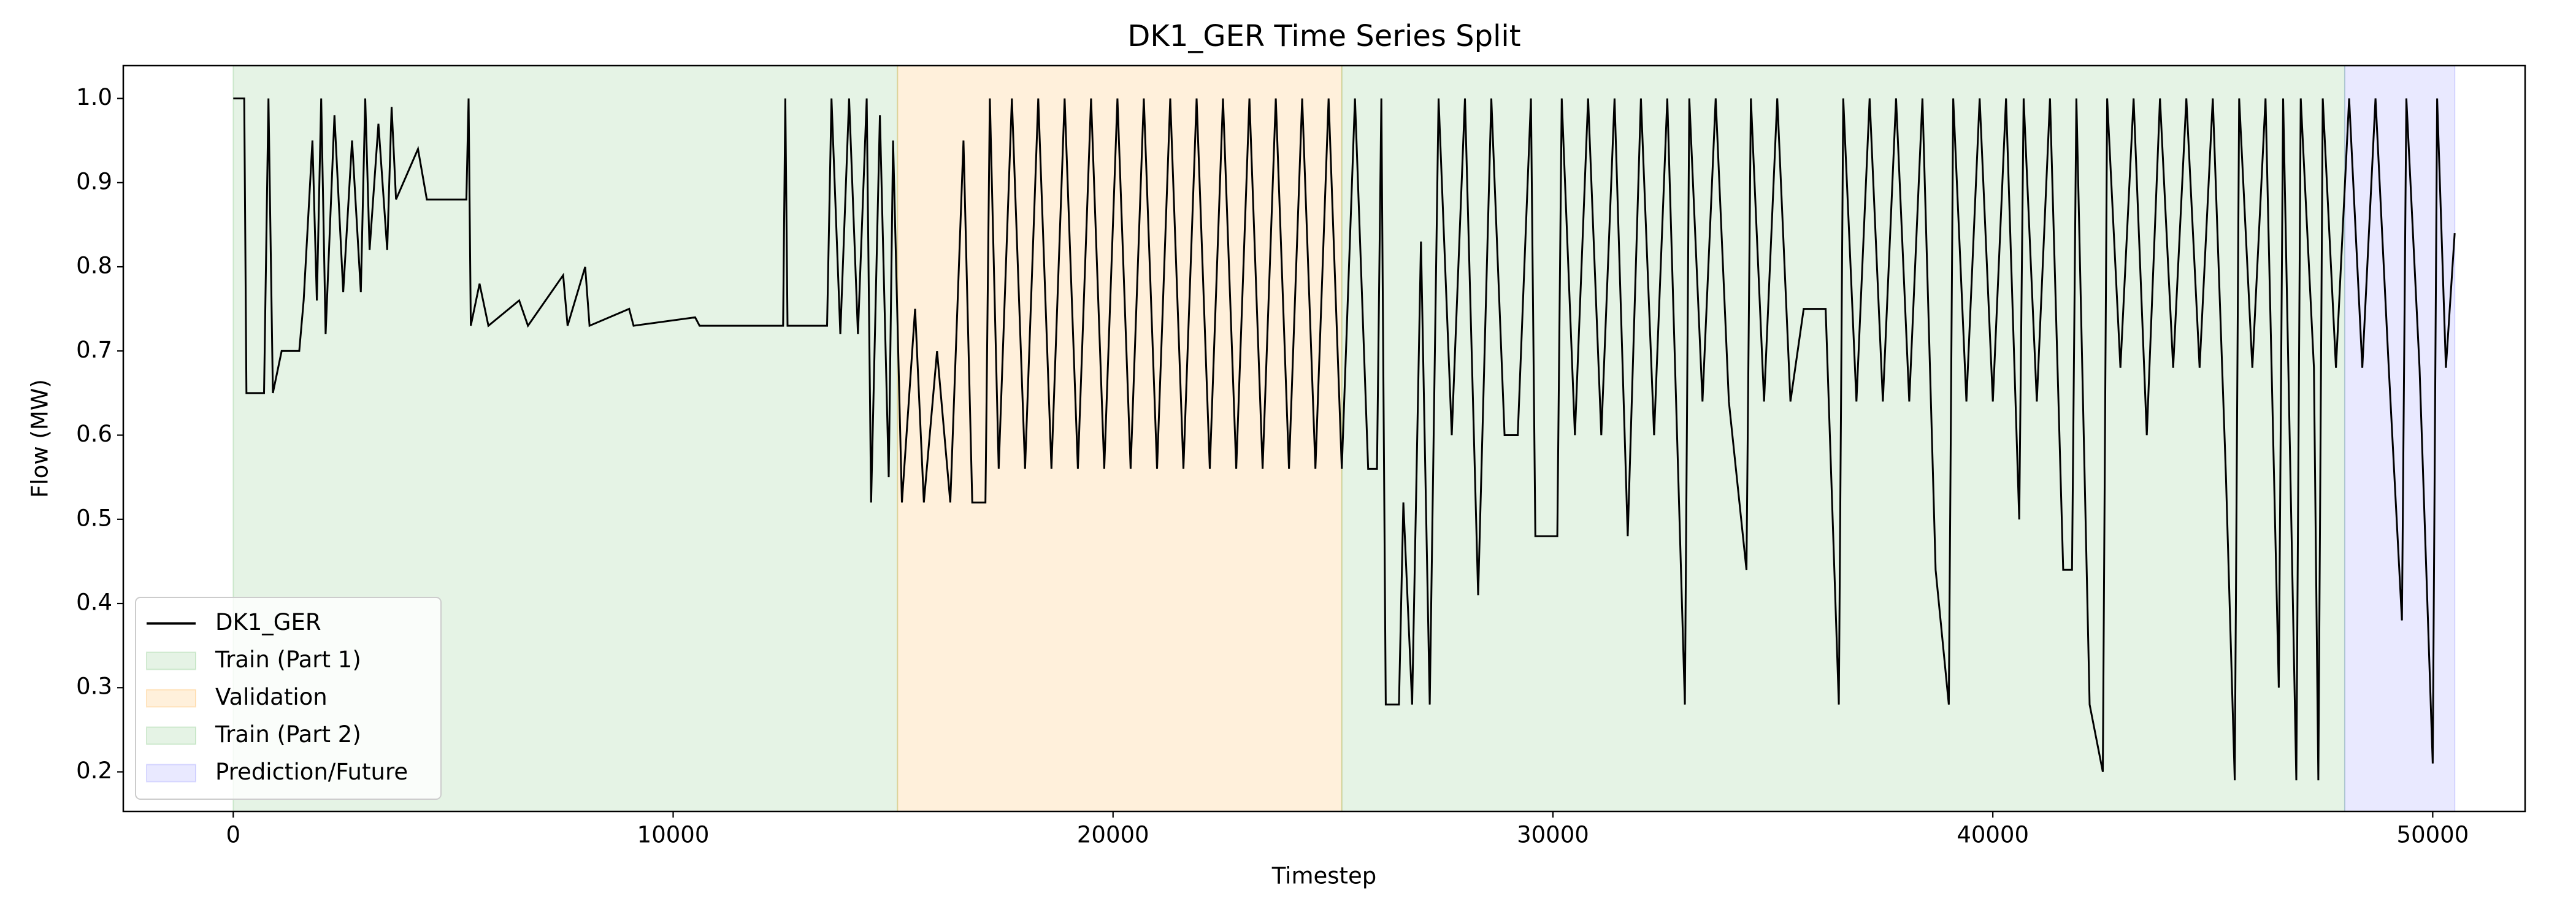 This screenshot has width=2576, height=920. I want to click on x-axis-label: Timestep, so click(1324, 876).